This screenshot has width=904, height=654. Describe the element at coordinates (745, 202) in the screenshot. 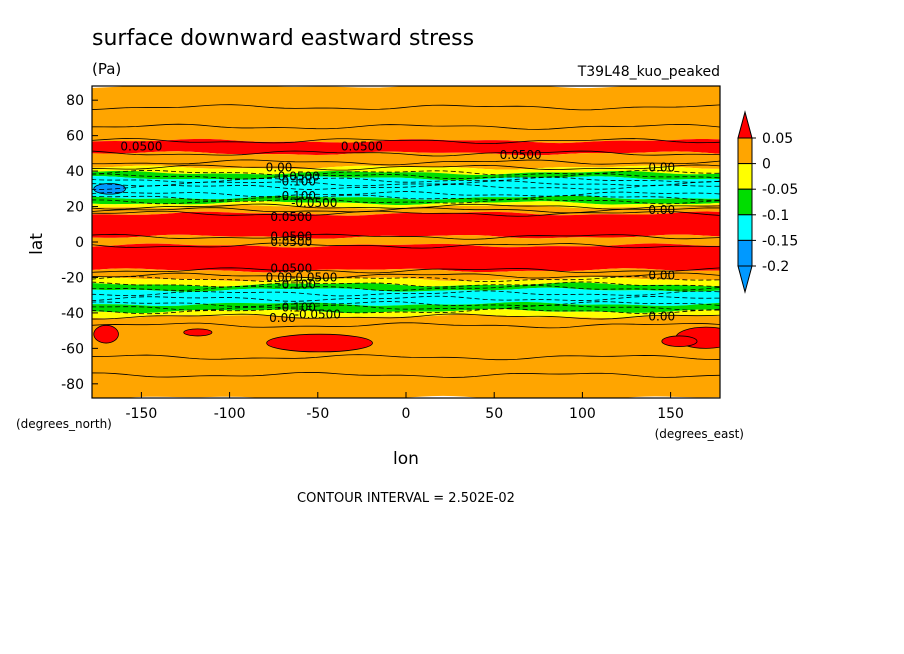

I see `colorbar-swatch--0.1_to_-0.05` at that location.